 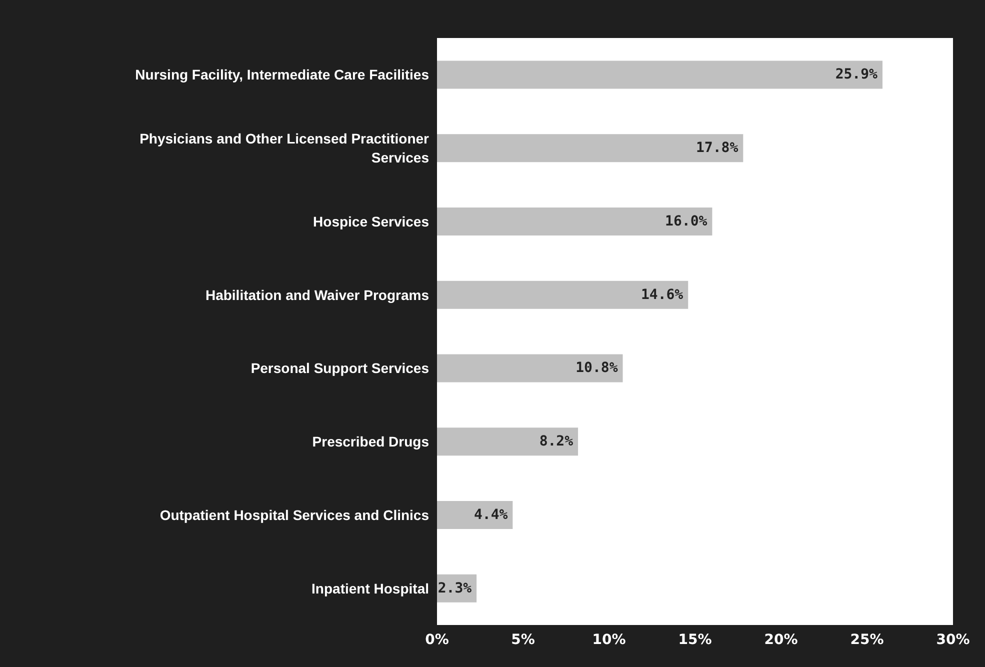 What do you see at coordinates (523, 640) in the screenshot?
I see `x-tick-label: 5%` at bounding box center [523, 640].